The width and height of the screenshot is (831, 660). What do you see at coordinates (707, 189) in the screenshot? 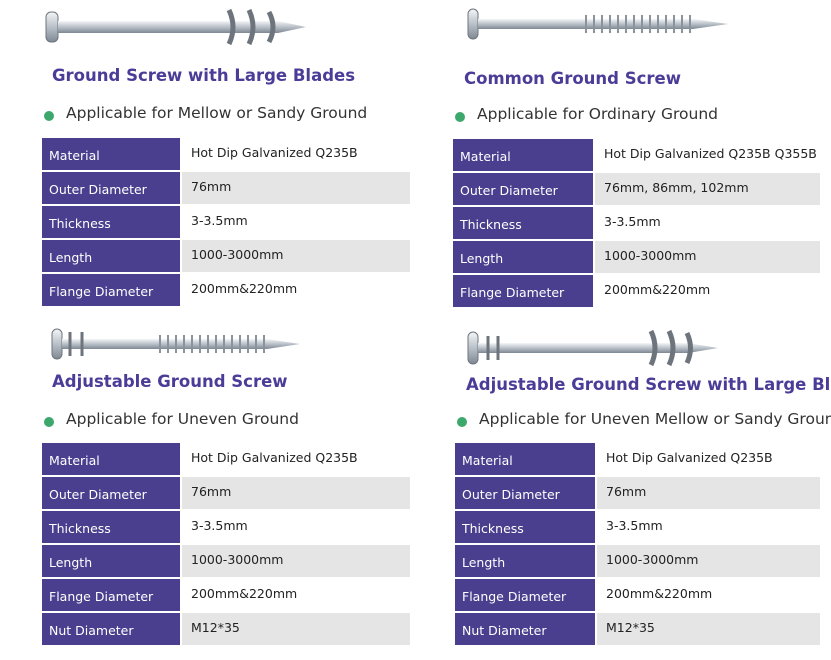
I see `spec-value: 76mm, 86mm, 102mm` at bounding box center [707, 189].